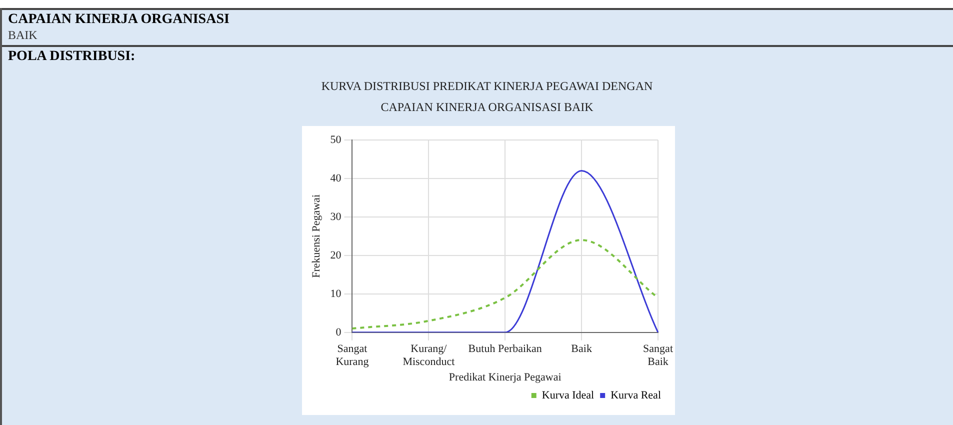 This screenshot has width=953, height=425. What do you see at coordinates (336, 216) in the screenshot?
I see `y-tick-label: 30` at bounding box center [336, 216].